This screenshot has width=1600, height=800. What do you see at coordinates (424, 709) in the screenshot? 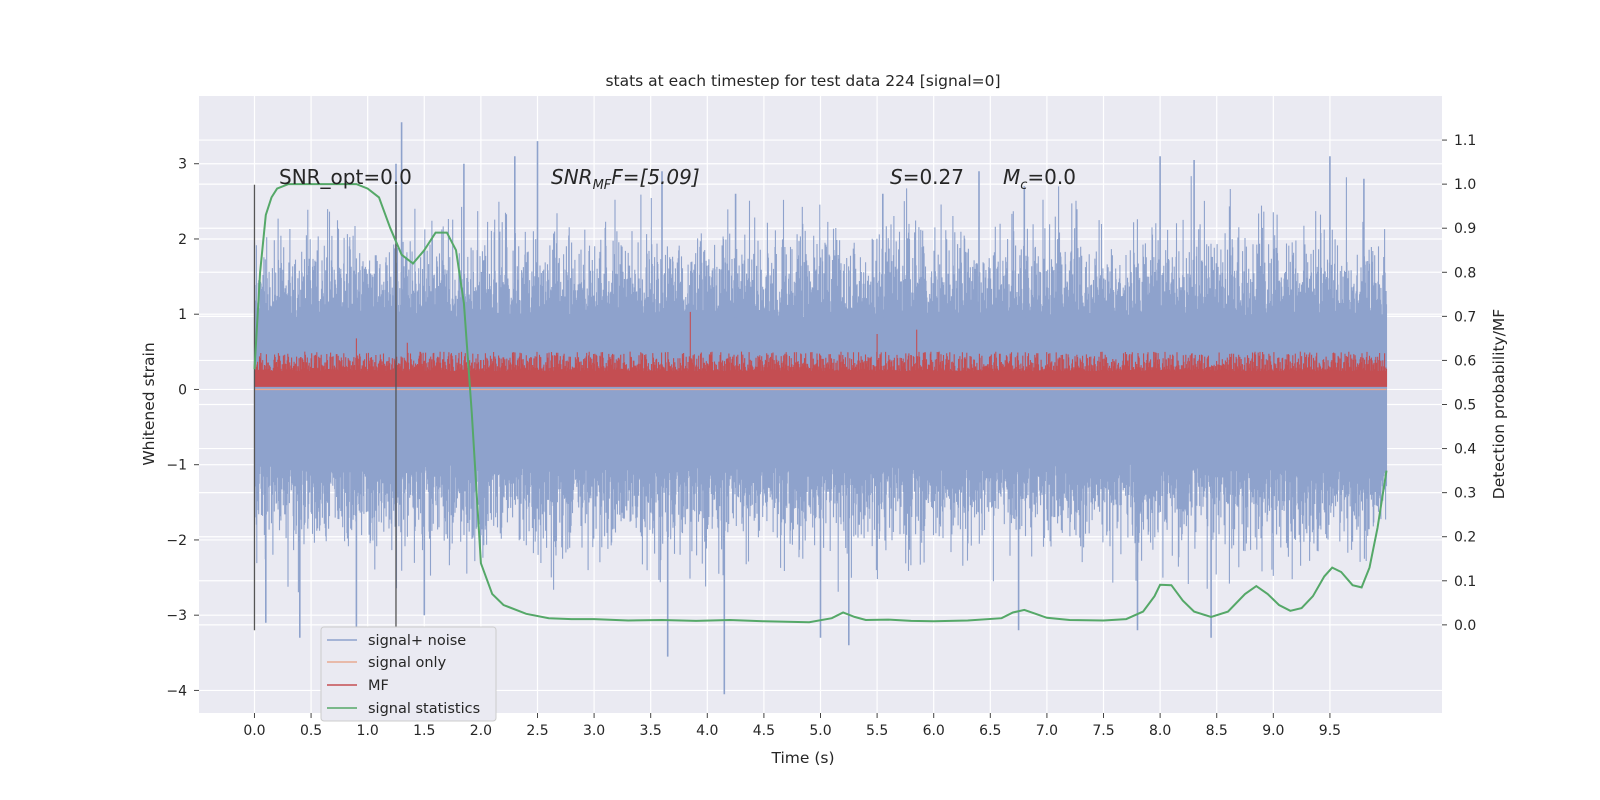
I see `legend-label-signal-statistics: signal statistics` at bounding box center [424, 709].